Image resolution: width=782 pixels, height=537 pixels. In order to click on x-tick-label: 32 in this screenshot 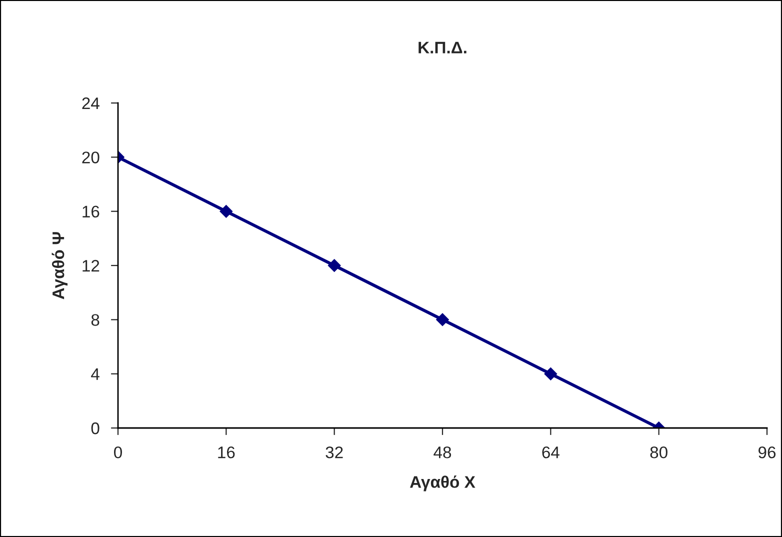, I will do `click(334, 452)`.